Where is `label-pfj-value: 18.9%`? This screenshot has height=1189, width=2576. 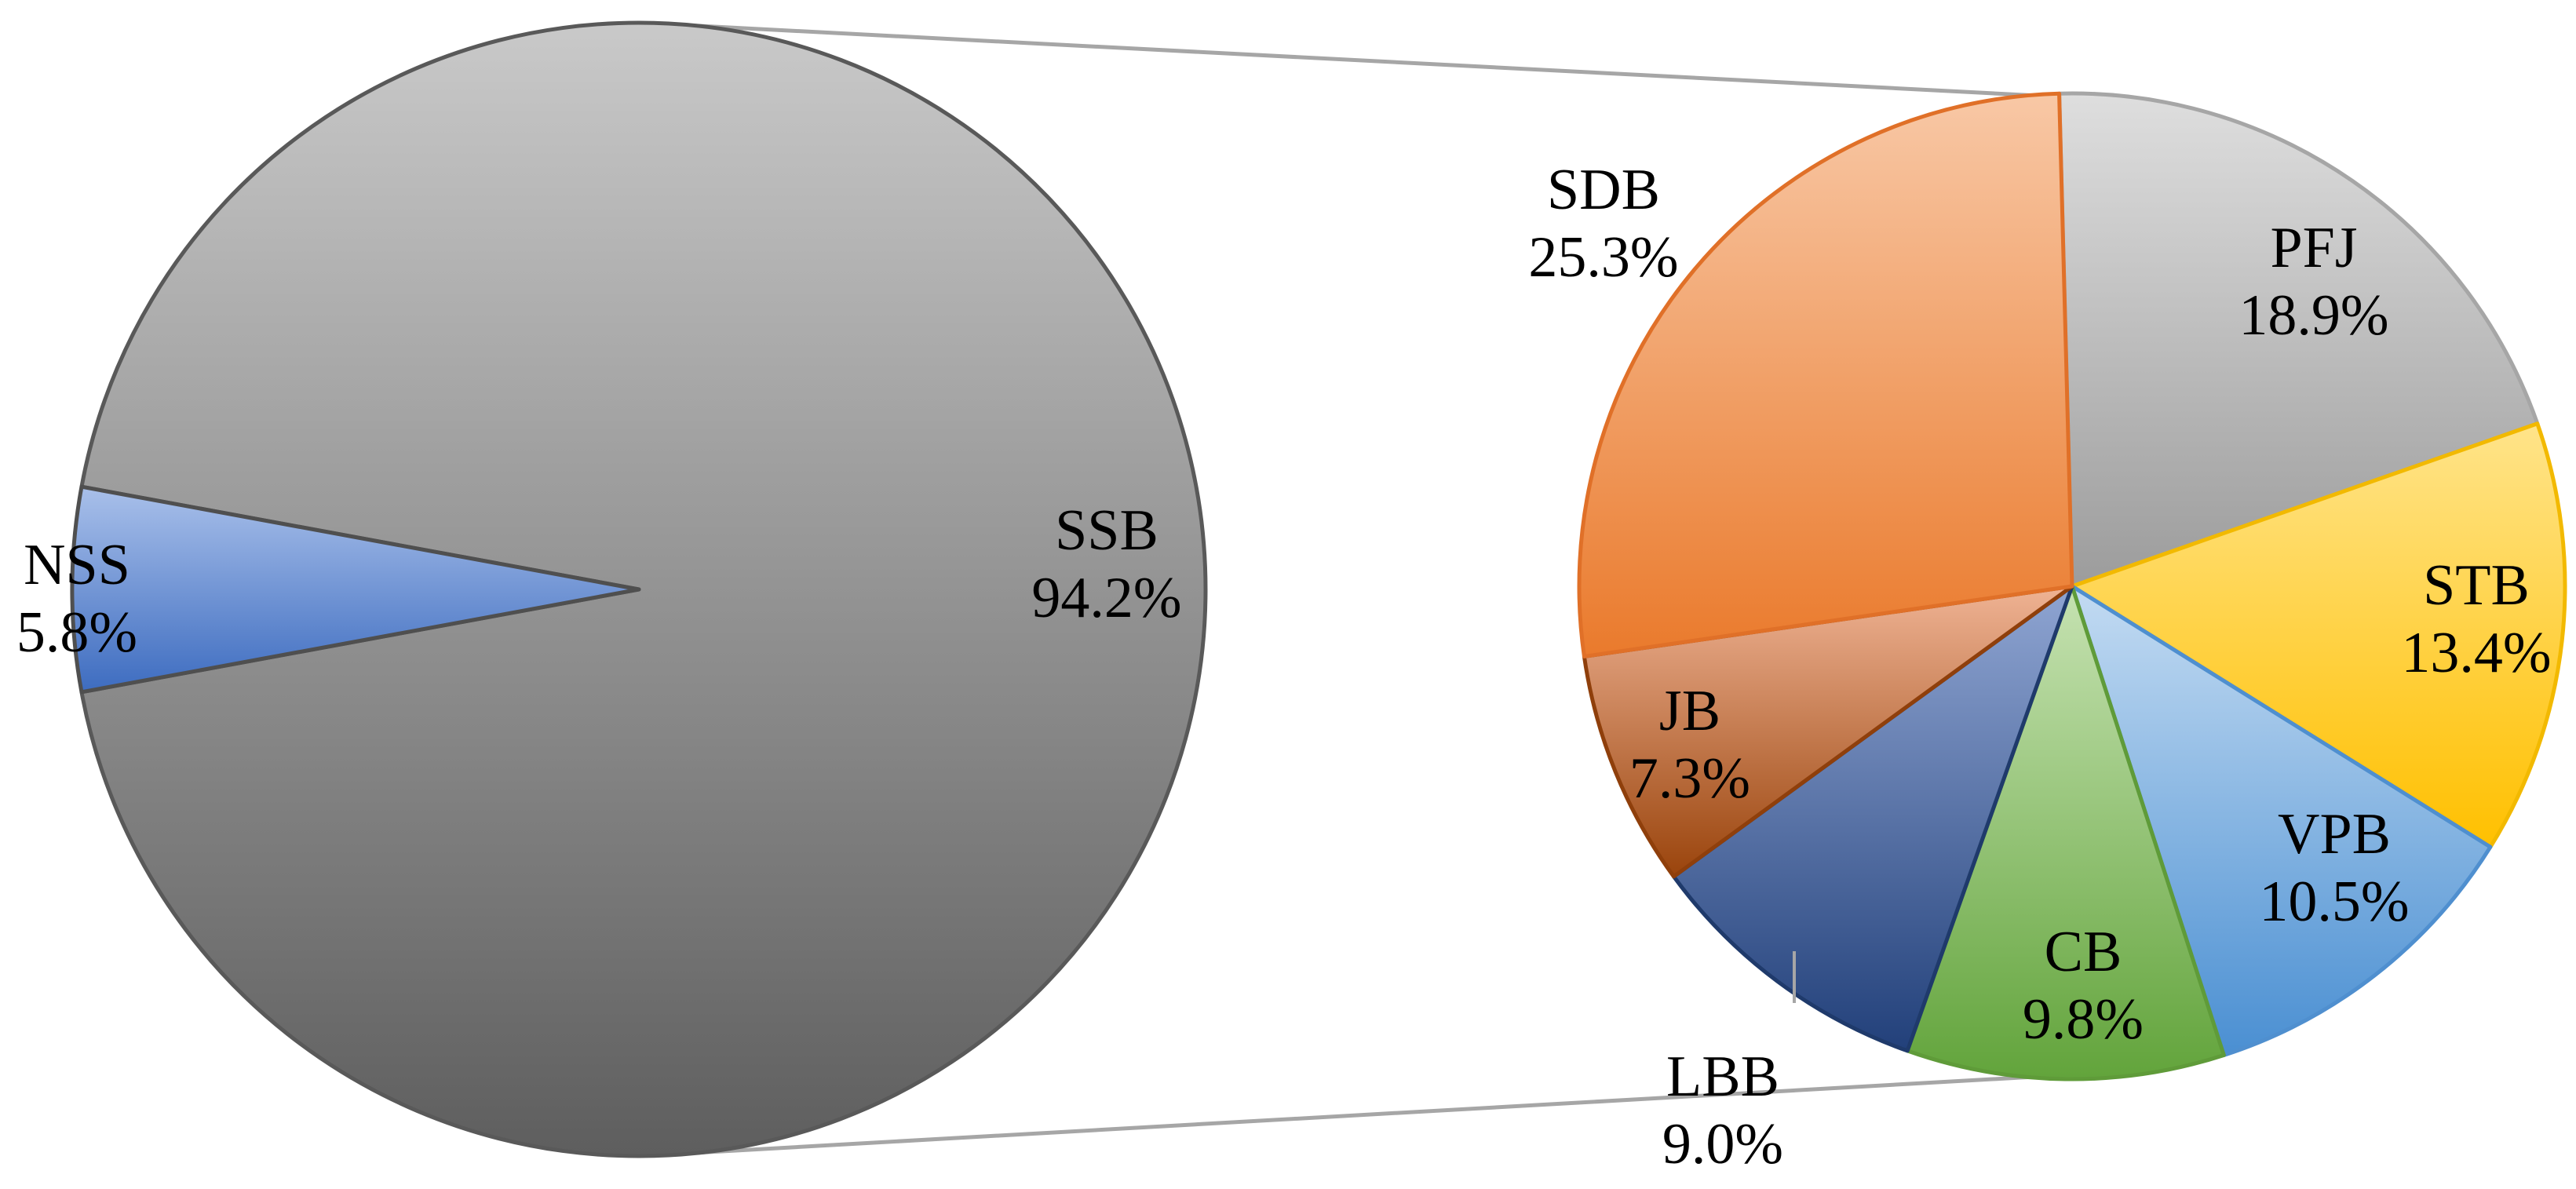 label-pfj-value: 18.9% is located at coordinates (2313, 315).